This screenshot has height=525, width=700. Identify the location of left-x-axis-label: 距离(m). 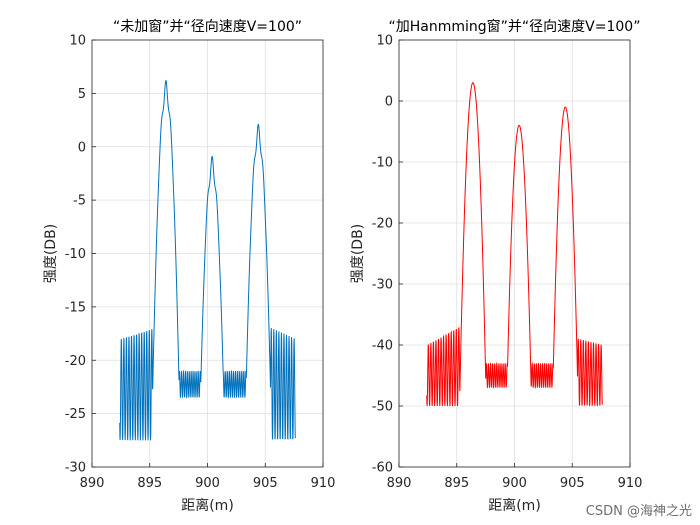
(207, 505).